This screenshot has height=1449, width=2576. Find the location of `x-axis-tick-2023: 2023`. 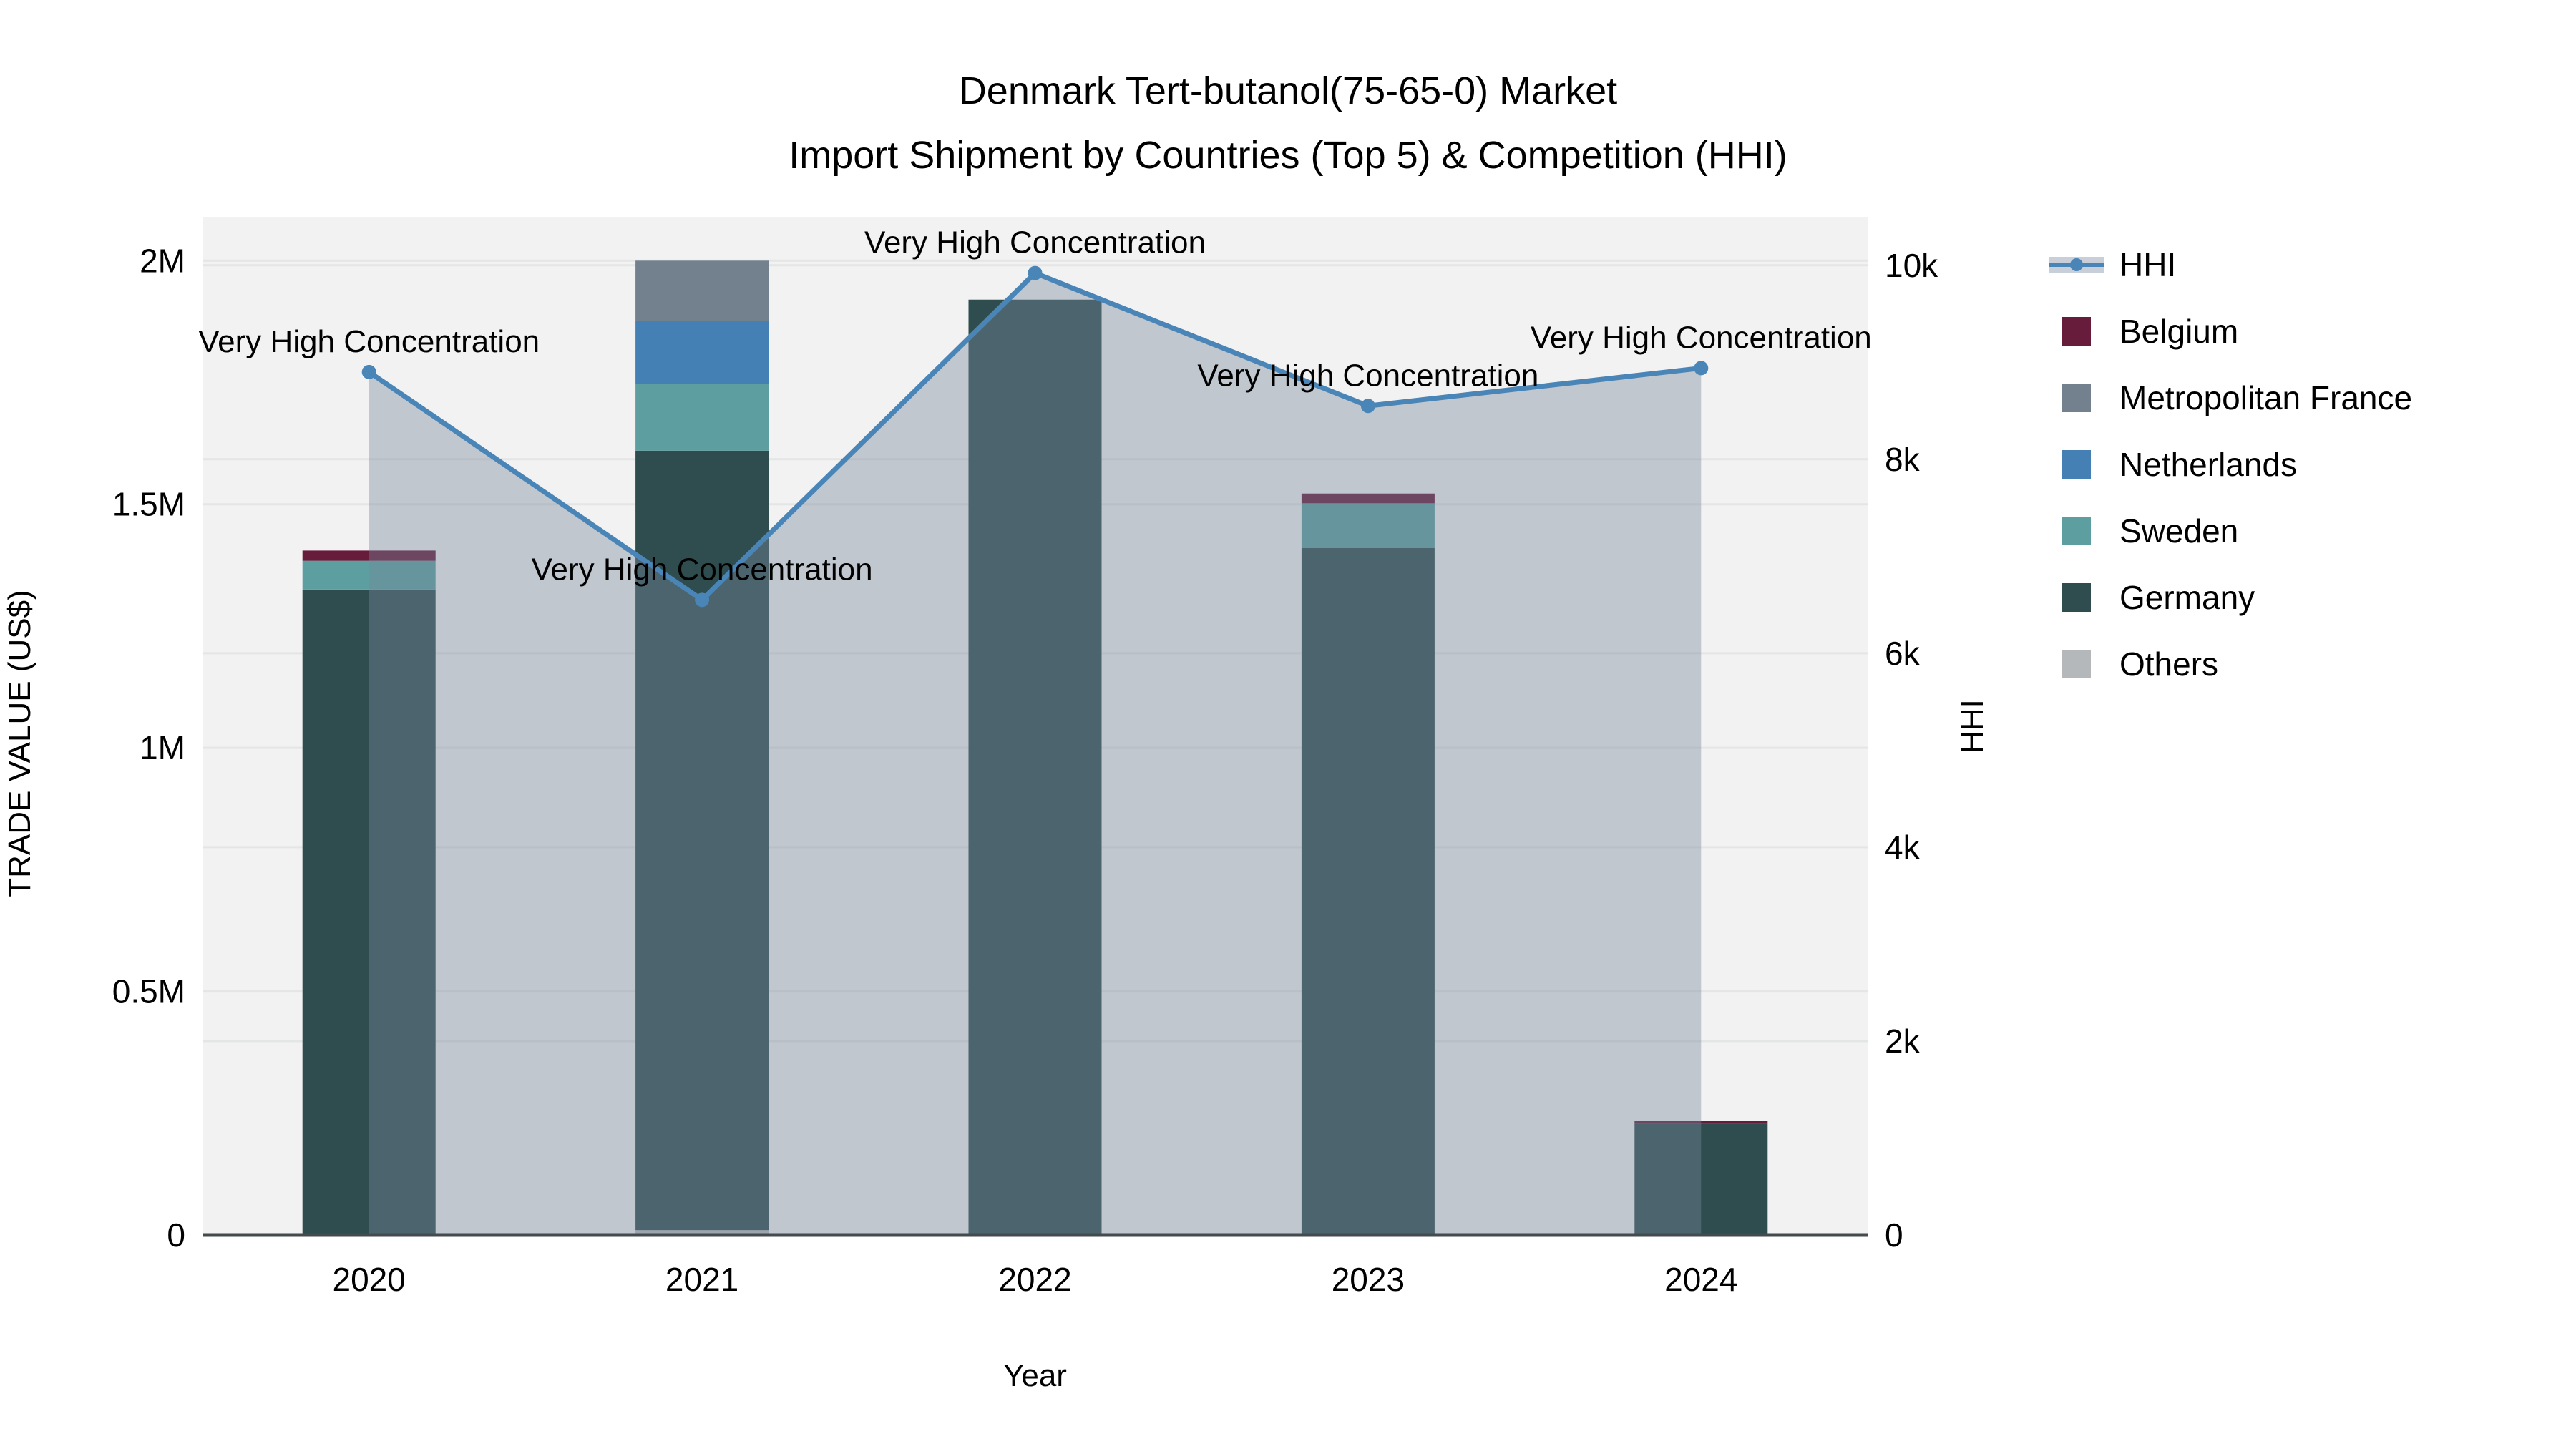

x-axis-tick-2023: 2023 is located at coordinates (1368, 1279).